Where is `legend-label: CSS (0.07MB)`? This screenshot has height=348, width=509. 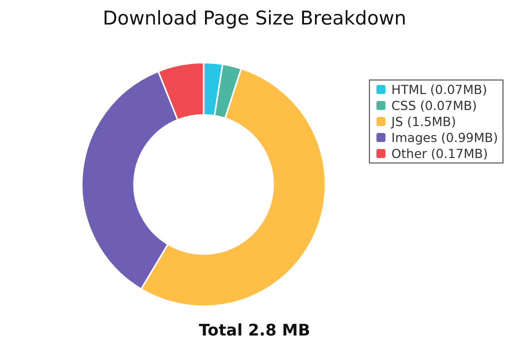
legend-label: CSS (0.07MB) is located at coordinates (434, 105).